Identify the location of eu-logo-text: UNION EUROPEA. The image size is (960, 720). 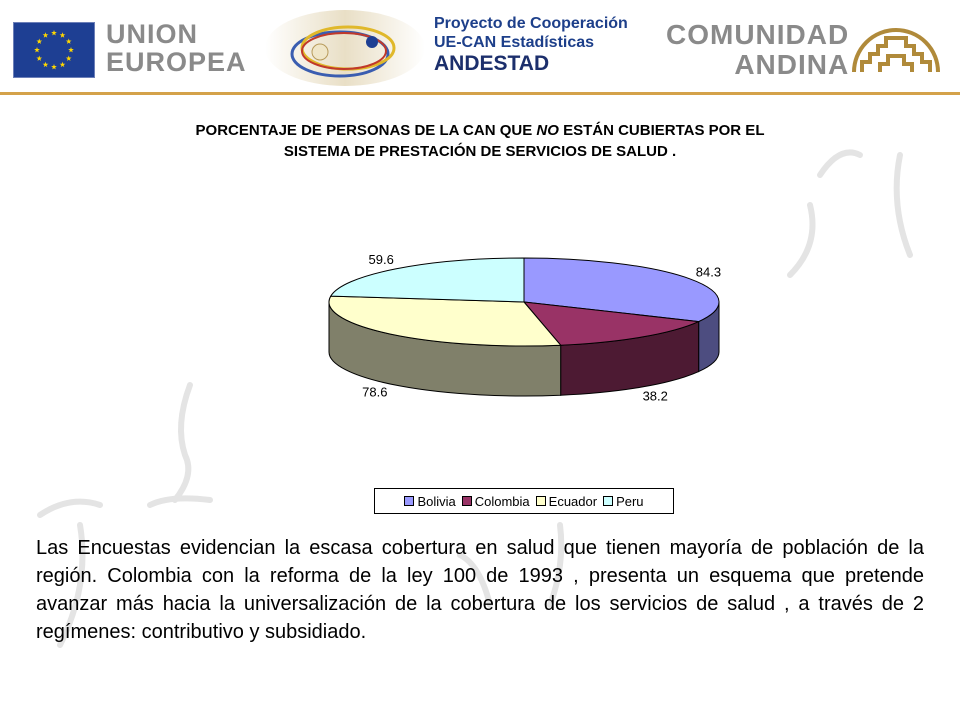
(176, 48).